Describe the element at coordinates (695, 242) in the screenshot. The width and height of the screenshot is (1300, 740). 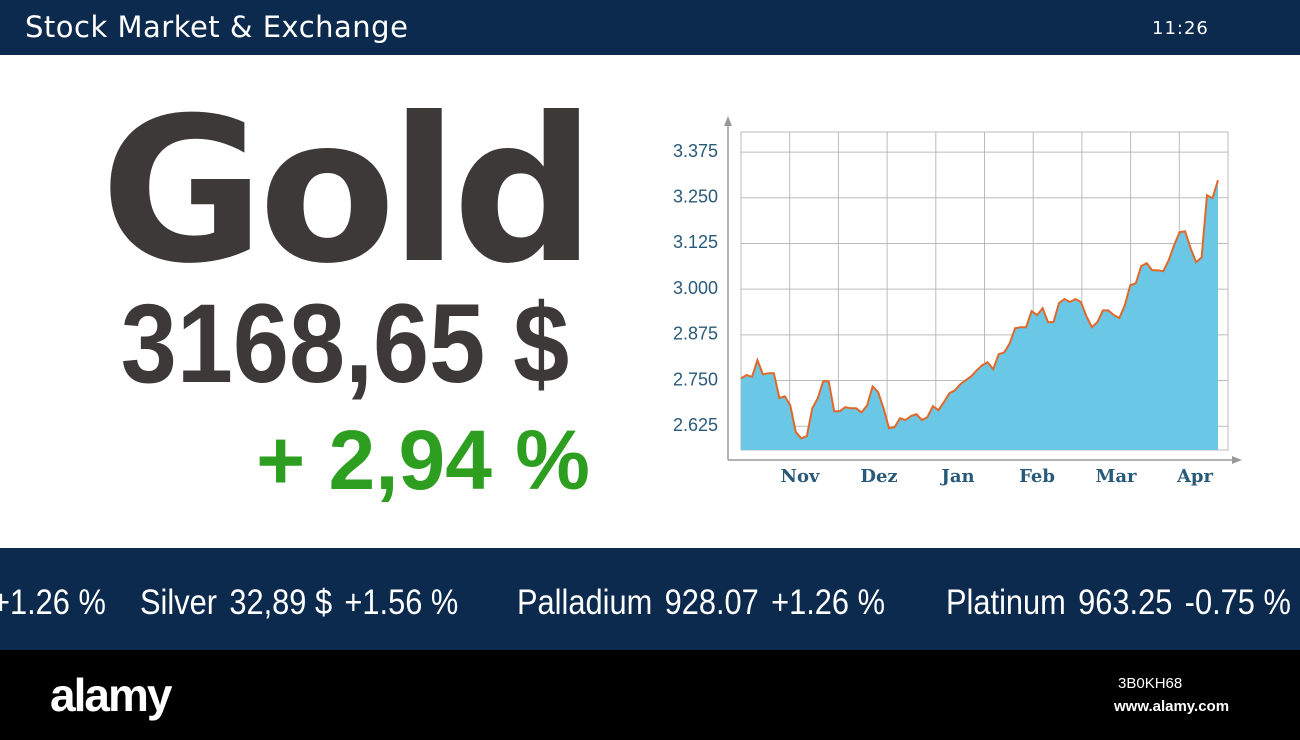
I see `y-tick-label: 3.125` at that location.